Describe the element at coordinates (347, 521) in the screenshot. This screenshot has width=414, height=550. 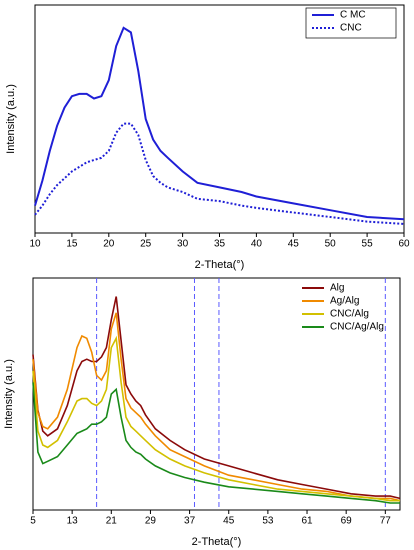
I see `x-tick-label: 69` at that location.